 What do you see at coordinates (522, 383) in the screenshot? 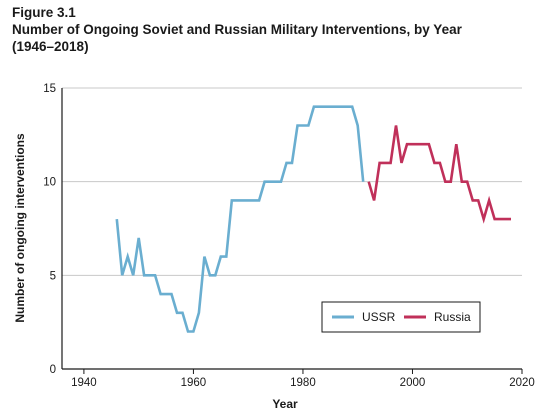
I see `x-tick-label: 2020` at bounding box center [522, 383].